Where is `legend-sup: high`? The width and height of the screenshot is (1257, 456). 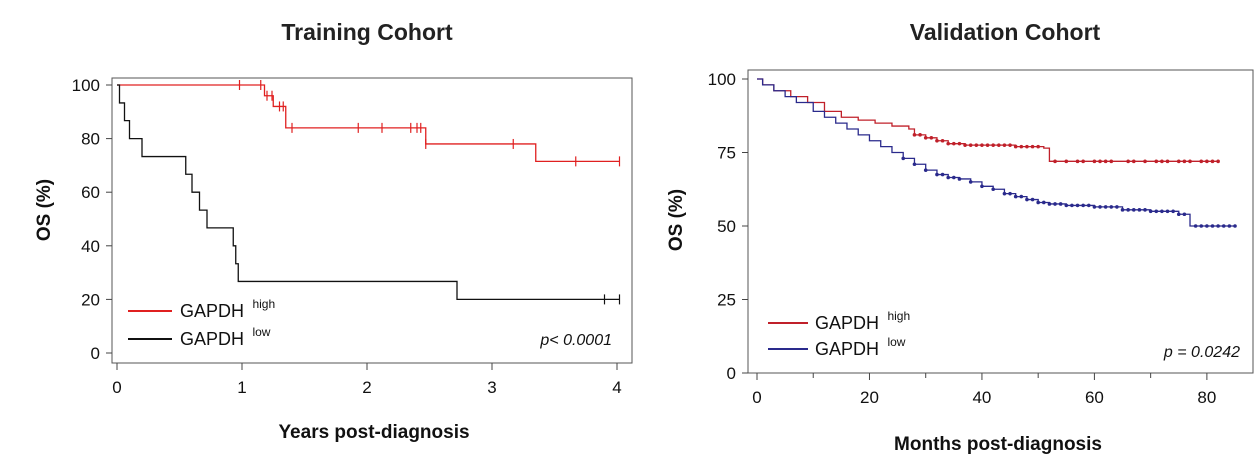 legend-sup: high is located at coordinates (898, 316).